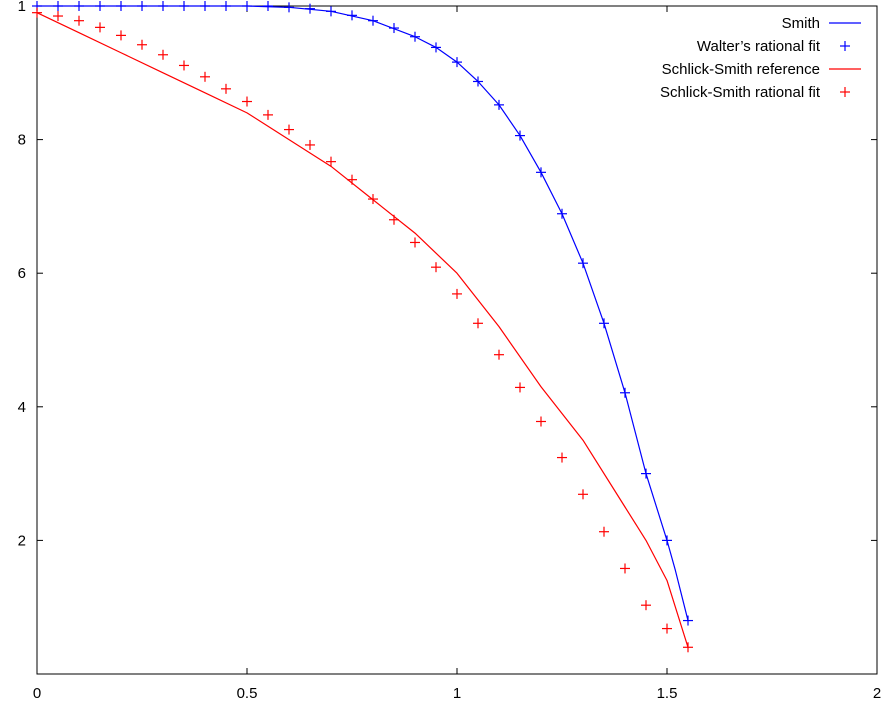  I want to click on x-tick-label: 2, so click(877, 693).